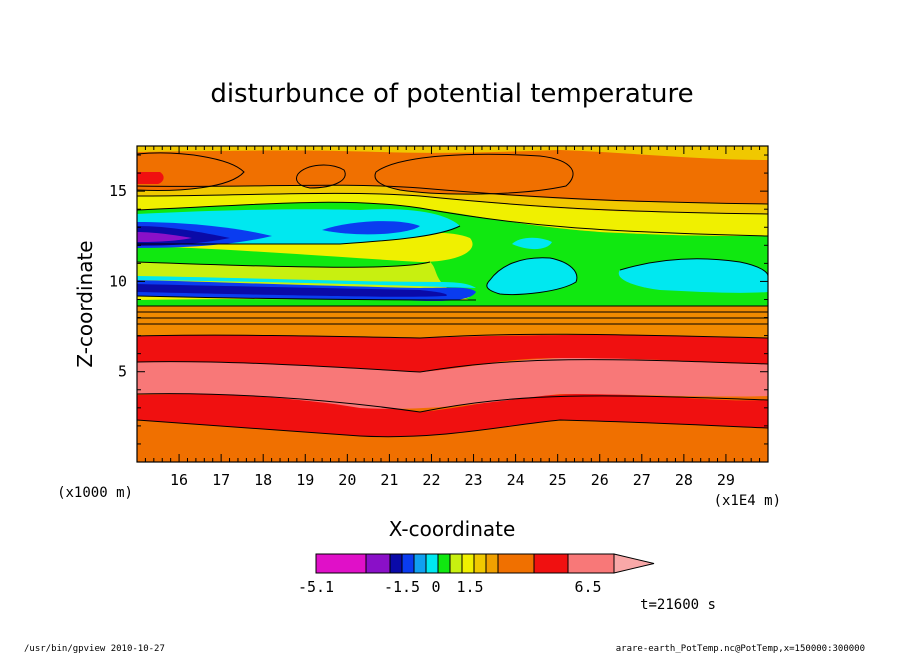  I want to click on x-axis-label: X-coordinate, so click(452, 529).